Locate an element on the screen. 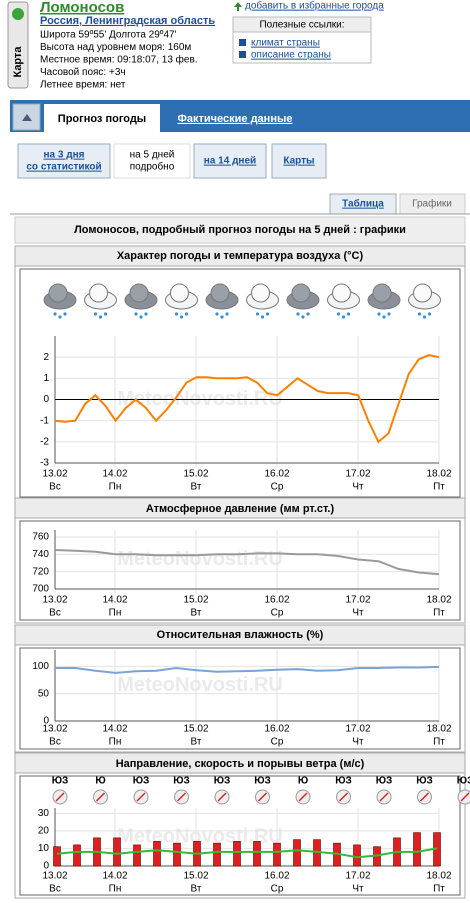 Image resolution: width=470 pixels, height=903 pixels. collapse-icon is located at coordinates (27, 117).